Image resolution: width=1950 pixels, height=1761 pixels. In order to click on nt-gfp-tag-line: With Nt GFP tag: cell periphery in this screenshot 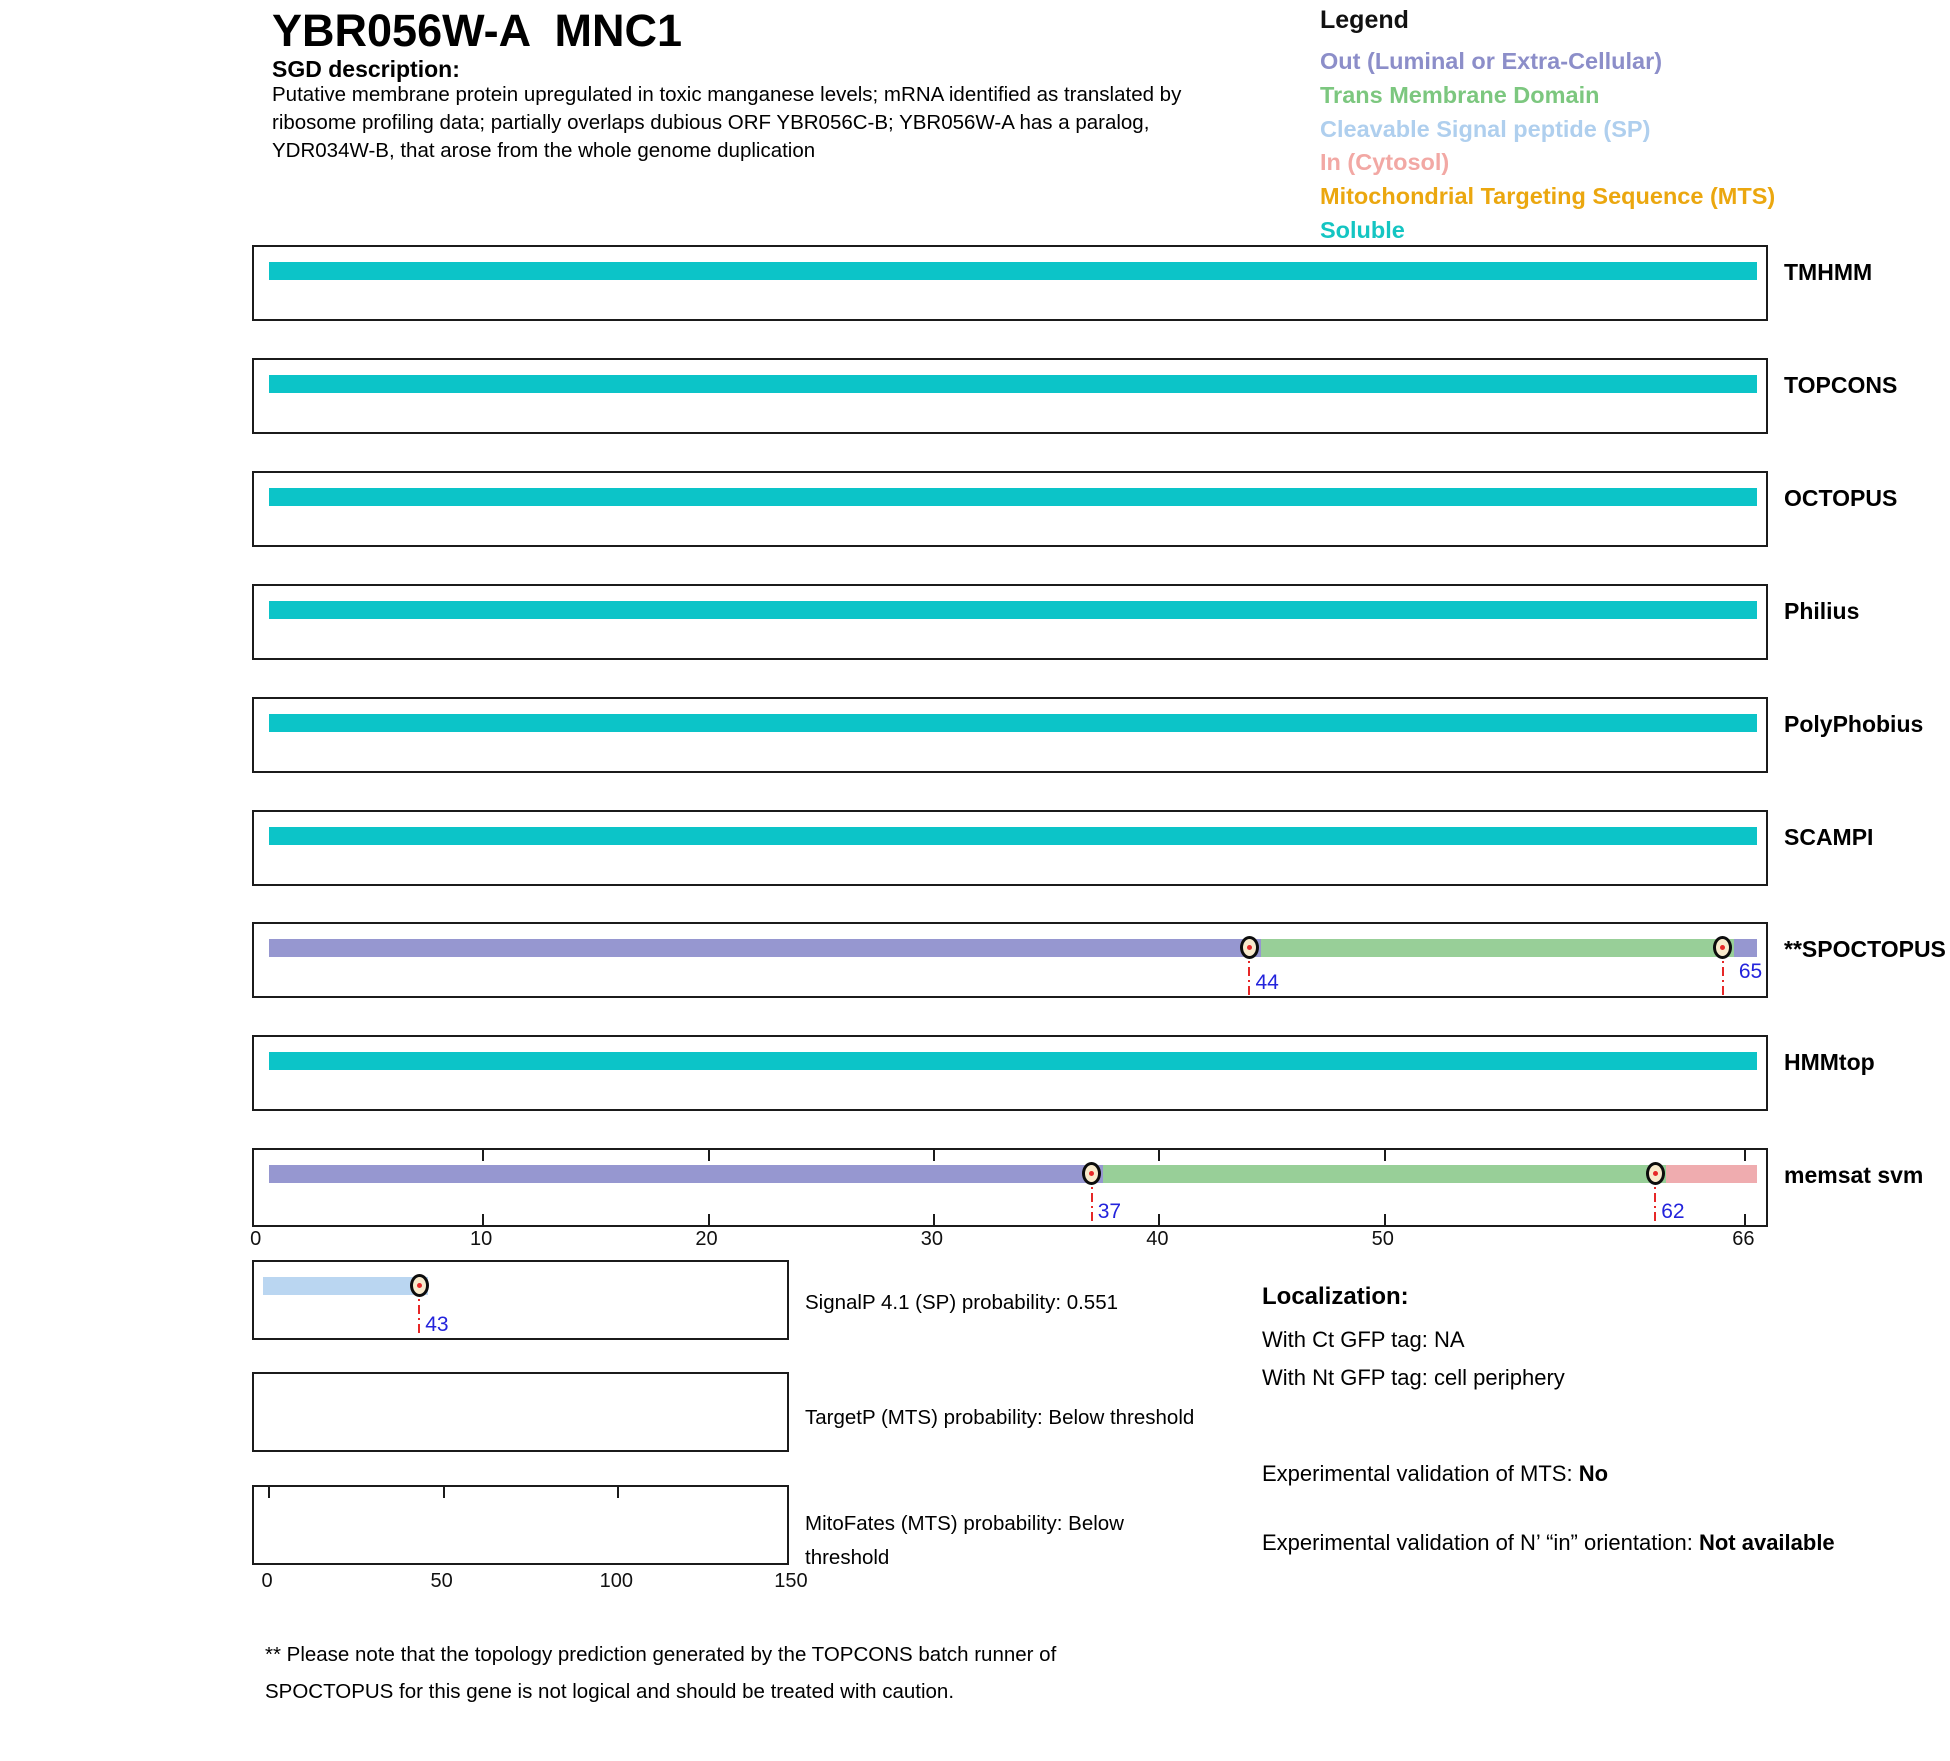, I will do `click(1413, 1377)`.